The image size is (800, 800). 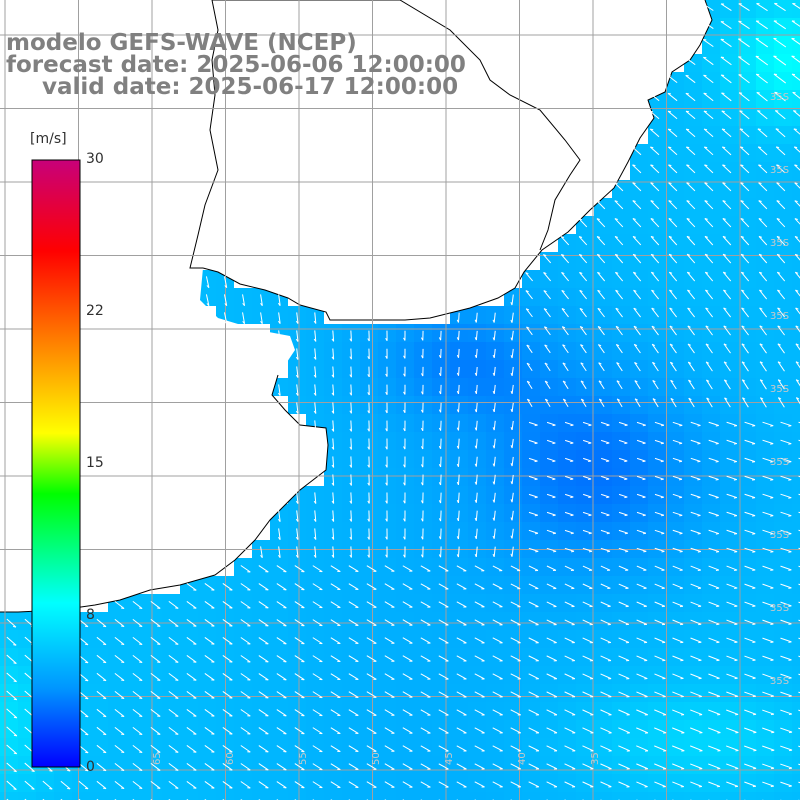 I want to click on title-forecast-date: forecast date: 2025-06-06 12:00:00, so click(x=236, y=65).